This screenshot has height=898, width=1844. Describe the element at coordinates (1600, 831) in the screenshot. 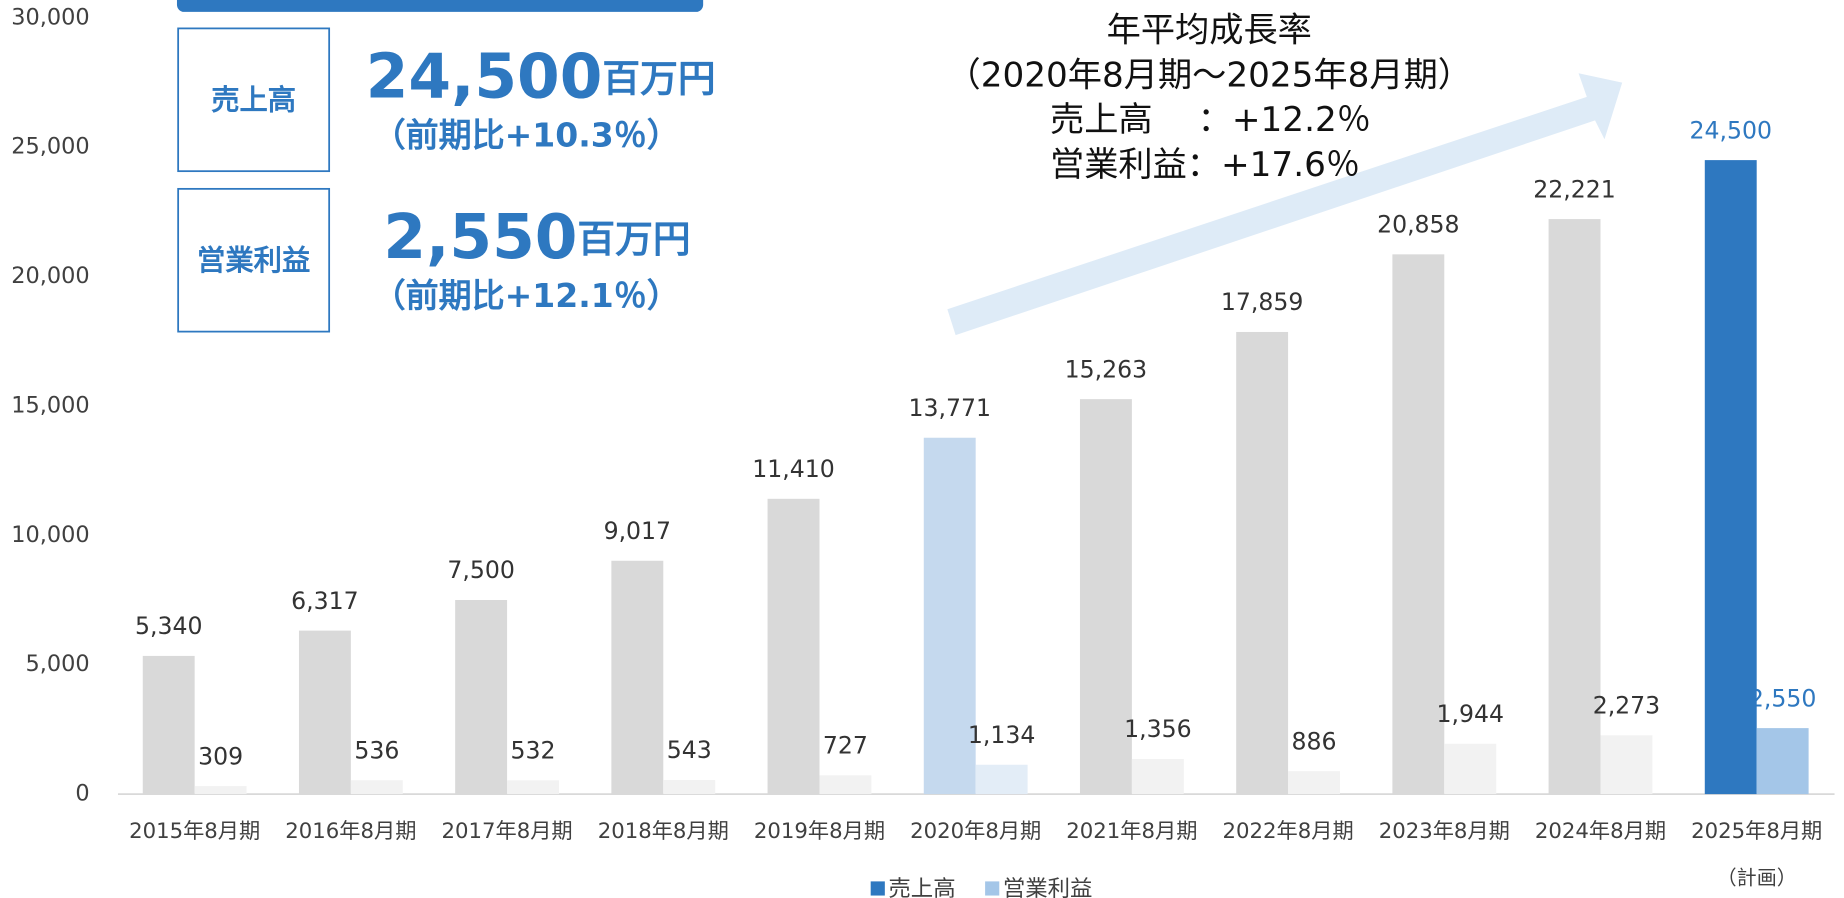

I see `x-tick-label: 2024年8月期` at that location.